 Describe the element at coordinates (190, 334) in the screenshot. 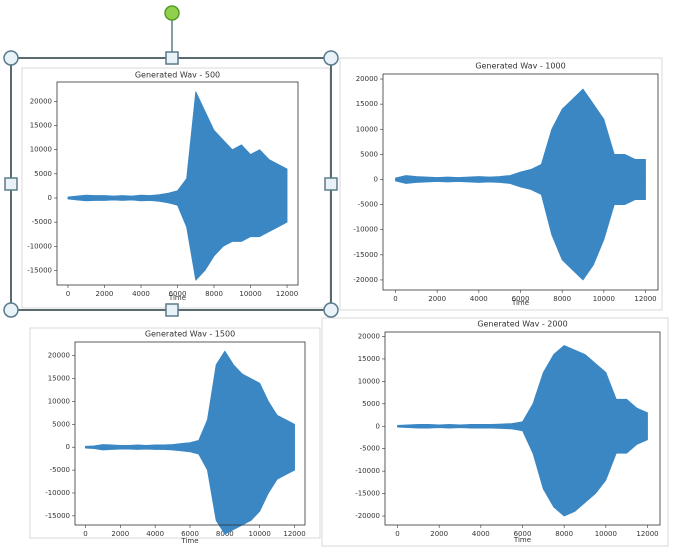

I see `chart-title: Generated Wav - 1500` at that location.